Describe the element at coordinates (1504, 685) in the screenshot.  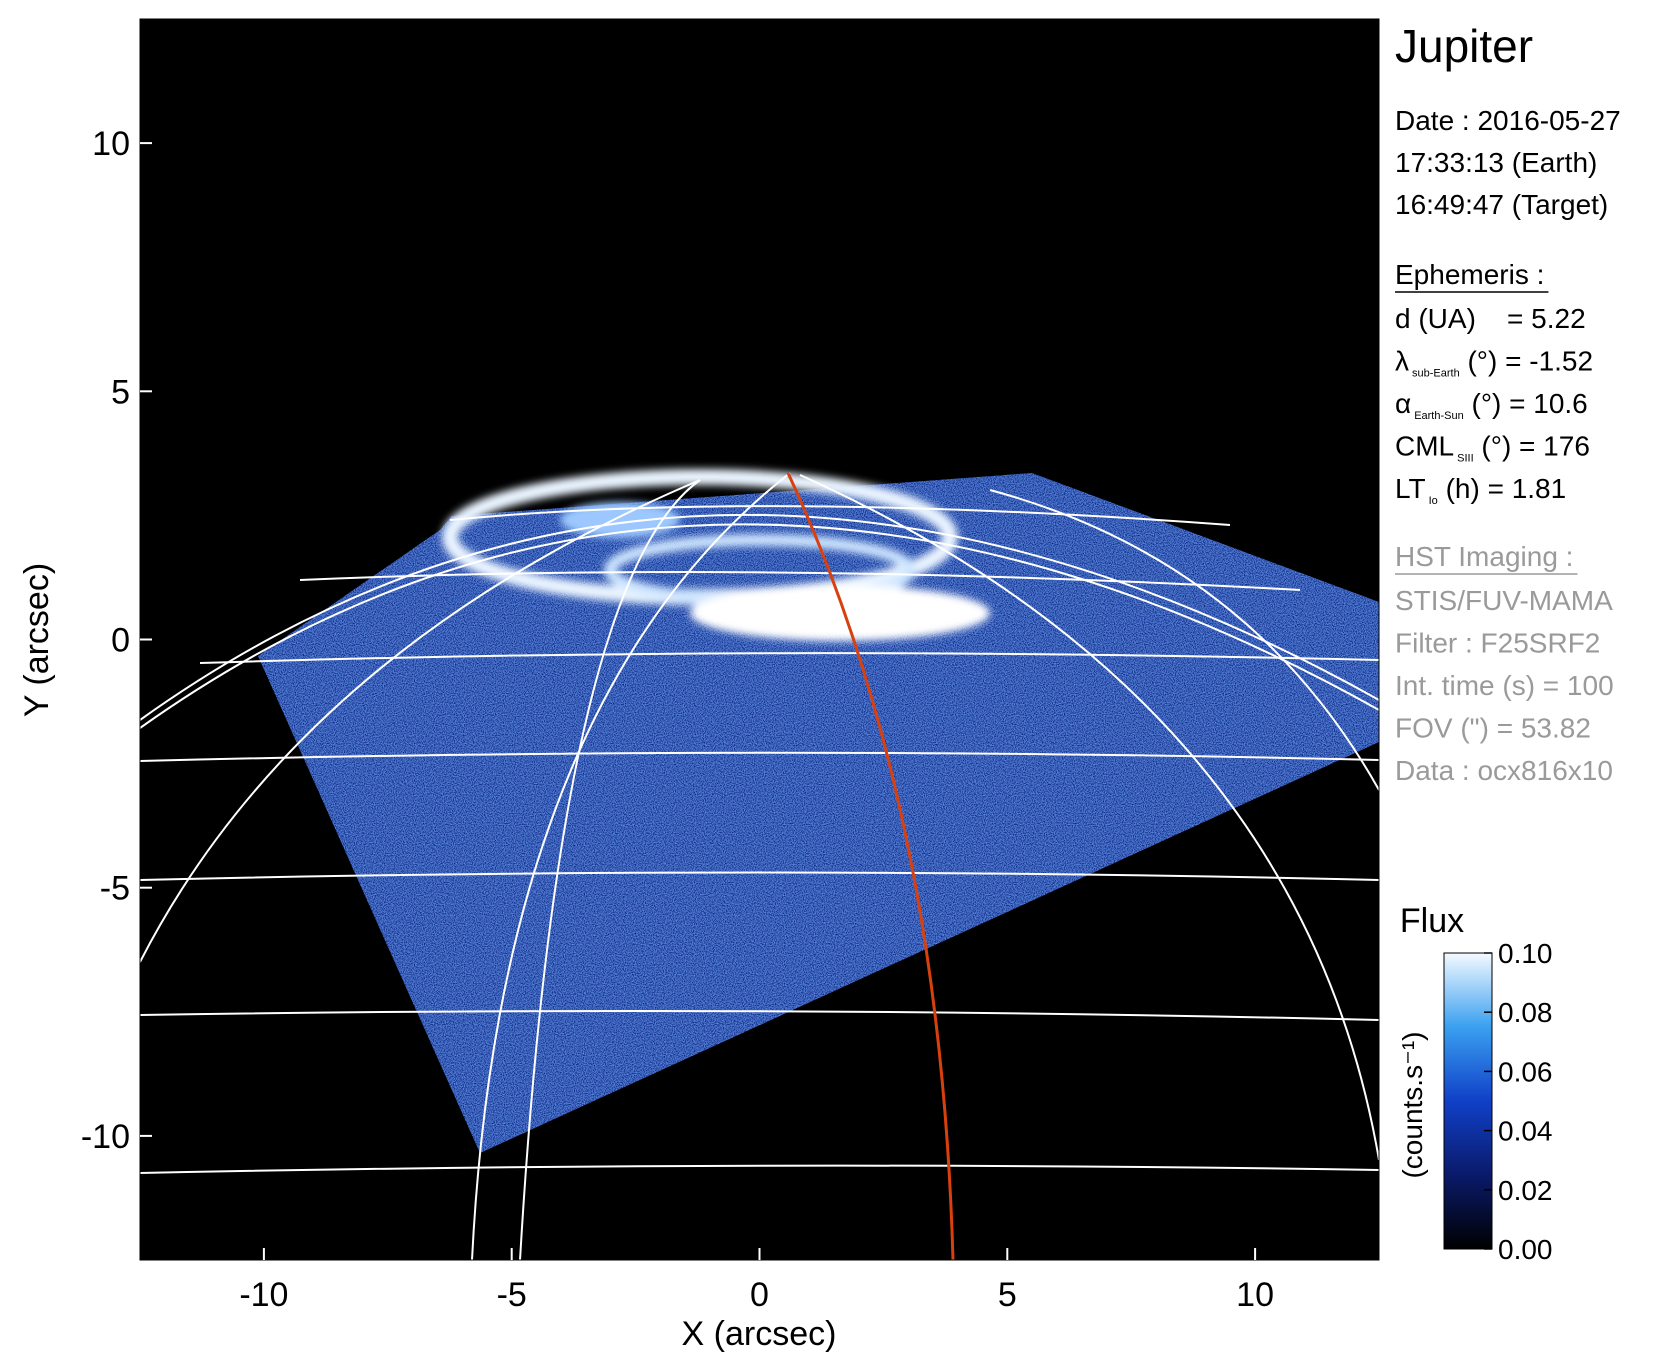
I see `imaging-row: Int. time (s) = 100` at that location.